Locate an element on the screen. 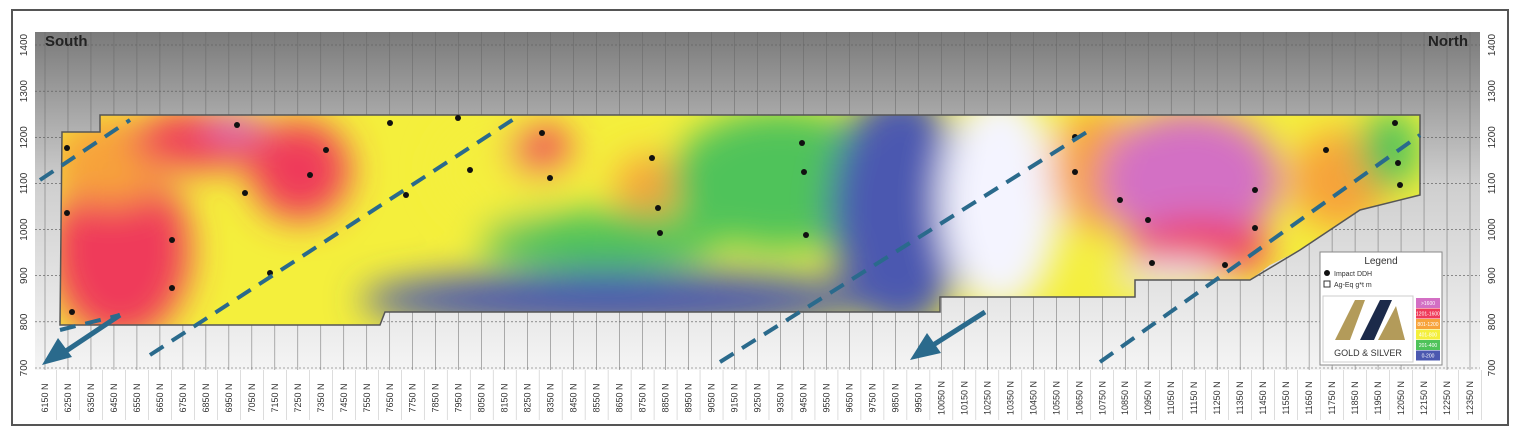 The image size is (1524, 440). northing-label: 8050 N is located at coordinates (482, 397).